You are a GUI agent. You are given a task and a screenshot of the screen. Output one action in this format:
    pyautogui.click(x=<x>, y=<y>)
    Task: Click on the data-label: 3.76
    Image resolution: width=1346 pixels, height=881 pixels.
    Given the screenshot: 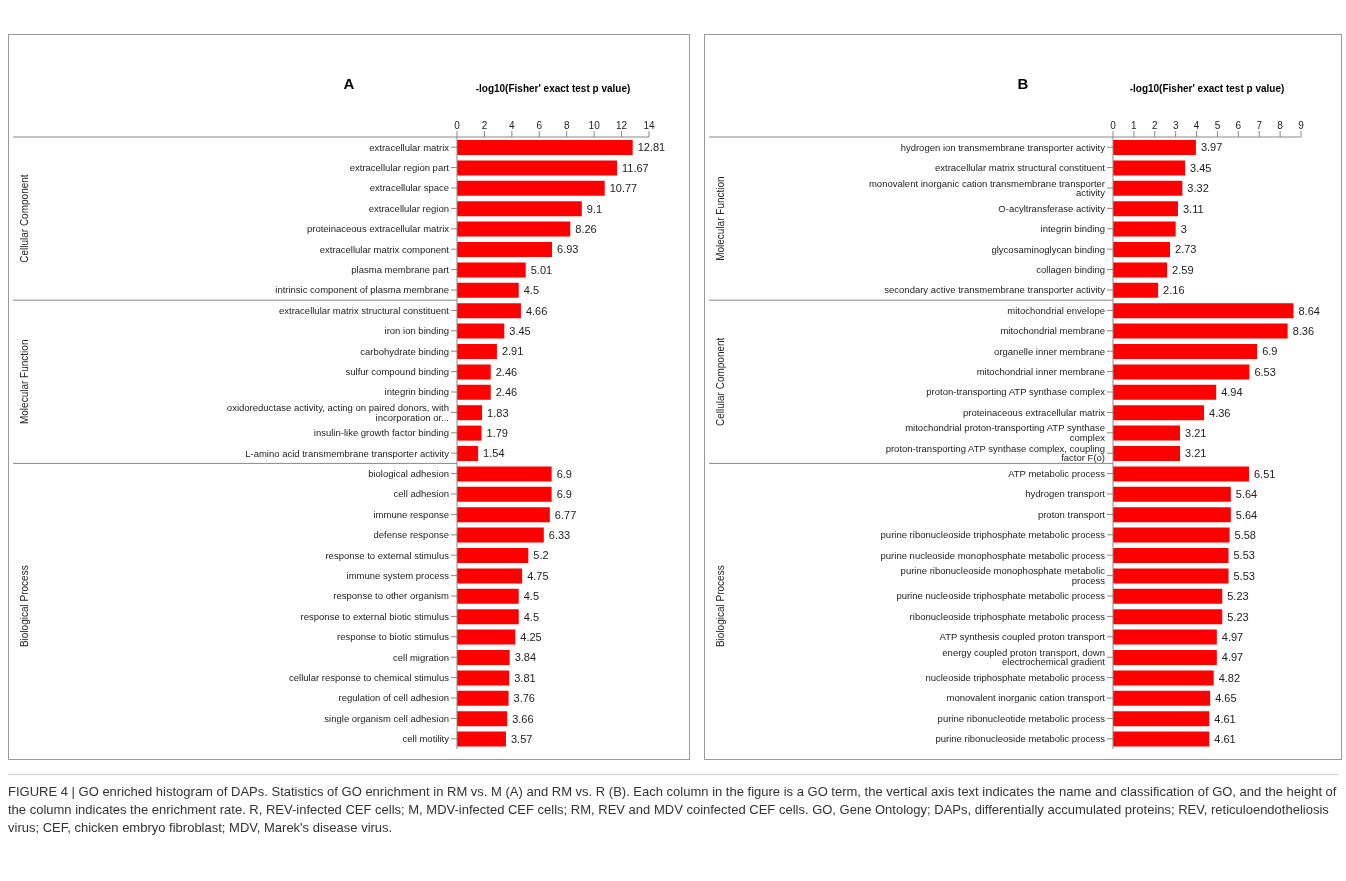 What is the action you would take?
    pyautogui.click(x=524, y=698)
    